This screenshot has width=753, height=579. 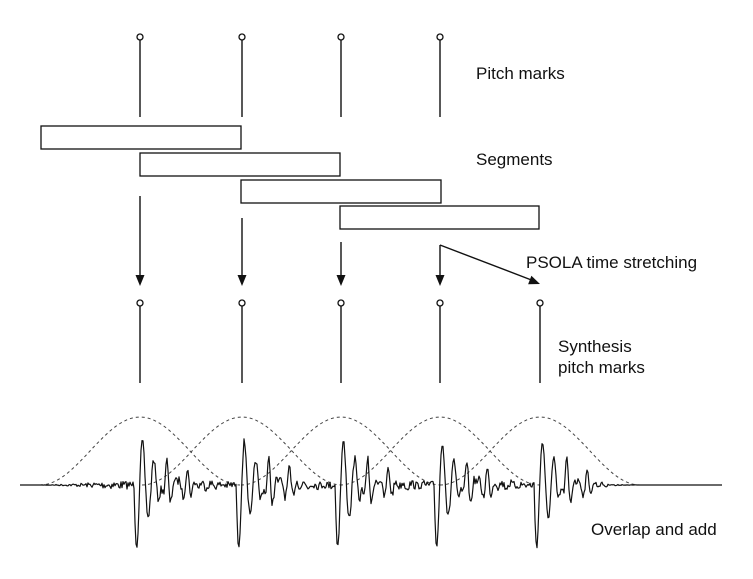 What do you see at coordinates (611, 262) in the screenshot?
I see `psola-label: PSOLA time stretching` at bounding box center [611, 262].